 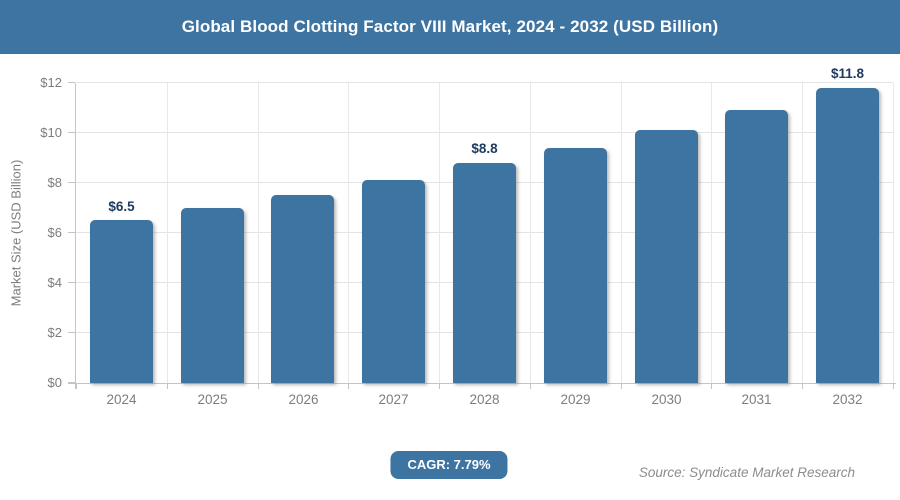 What do you see at coordinates (121, 301) in the screenshot?
I see `bar-2024` at bounding box center [121, 301].